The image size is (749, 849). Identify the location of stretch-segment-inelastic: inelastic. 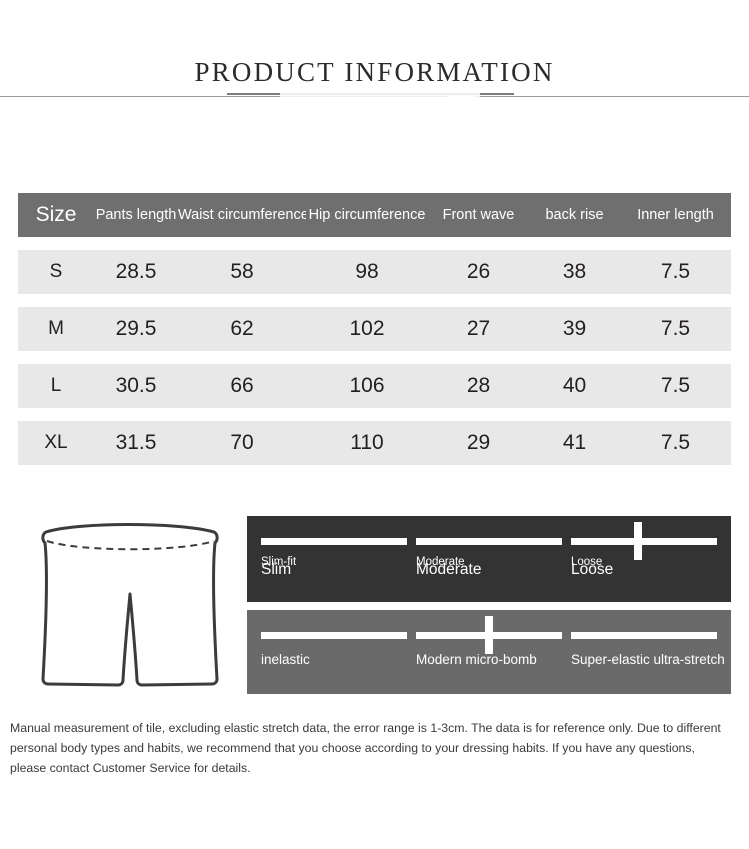
(334, 656).